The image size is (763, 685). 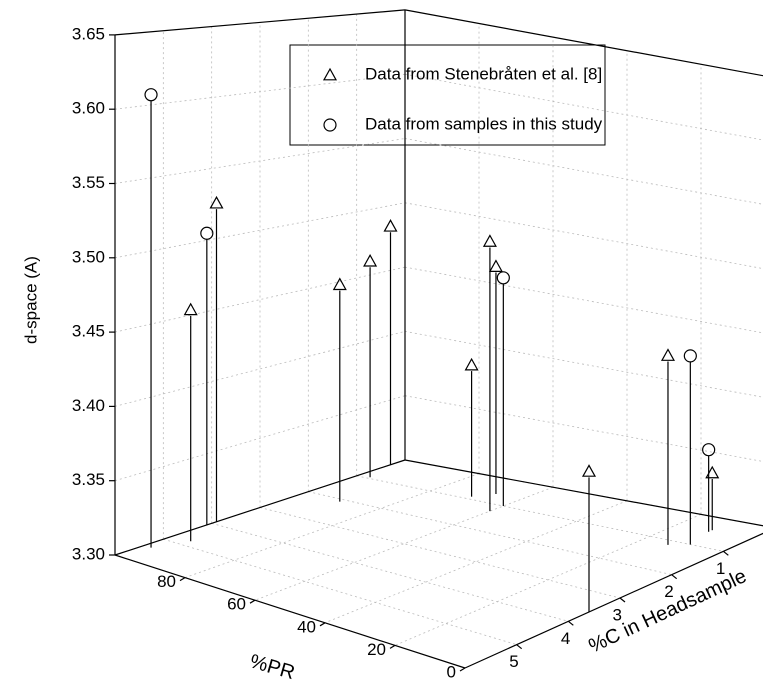 I want to click on y-tick-label: 1, so click(x=720, y=568).